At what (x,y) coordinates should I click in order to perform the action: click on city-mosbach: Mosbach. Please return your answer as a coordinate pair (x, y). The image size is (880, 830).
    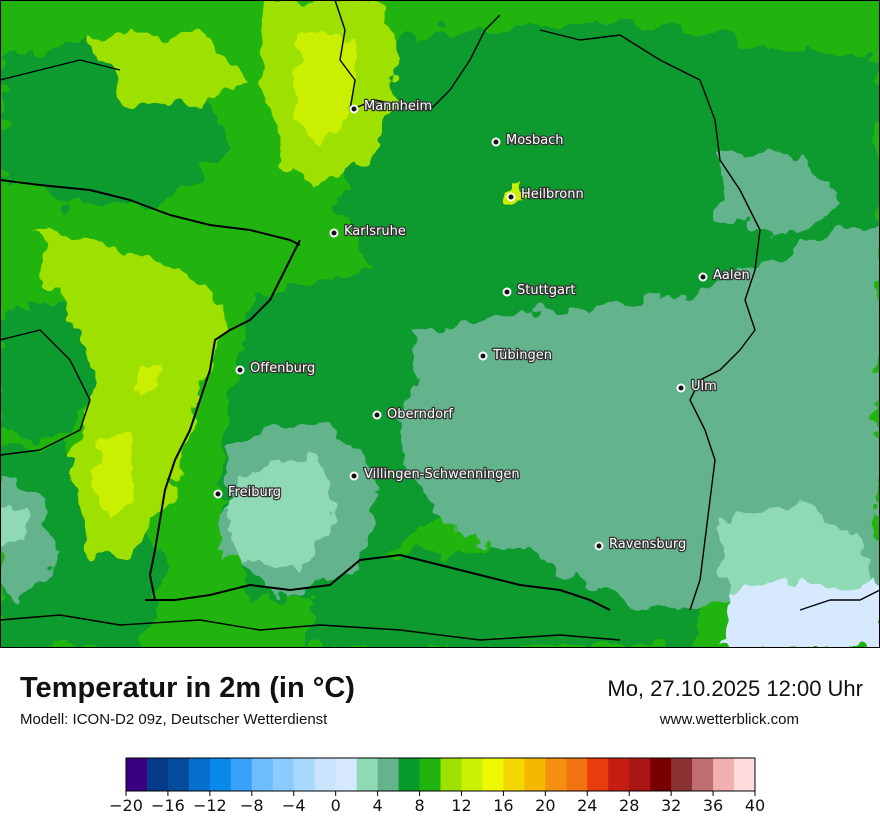
    Looking at the image, I should click on (528, 140).